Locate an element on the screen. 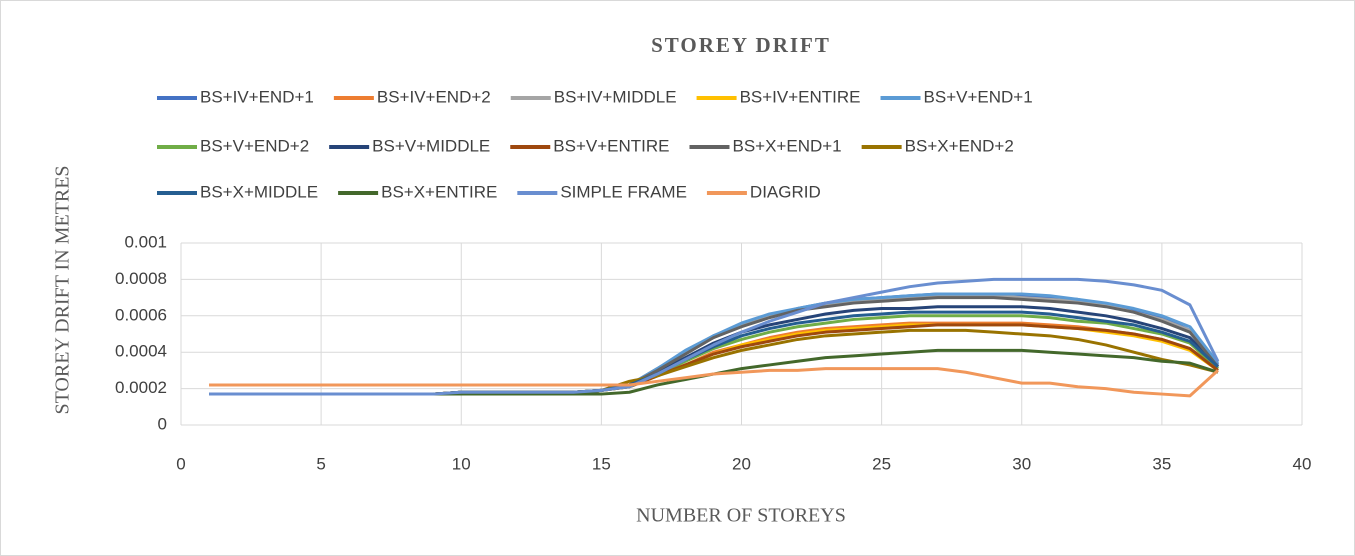  x-tick-label: 20 is located at coordinates (741, 463).